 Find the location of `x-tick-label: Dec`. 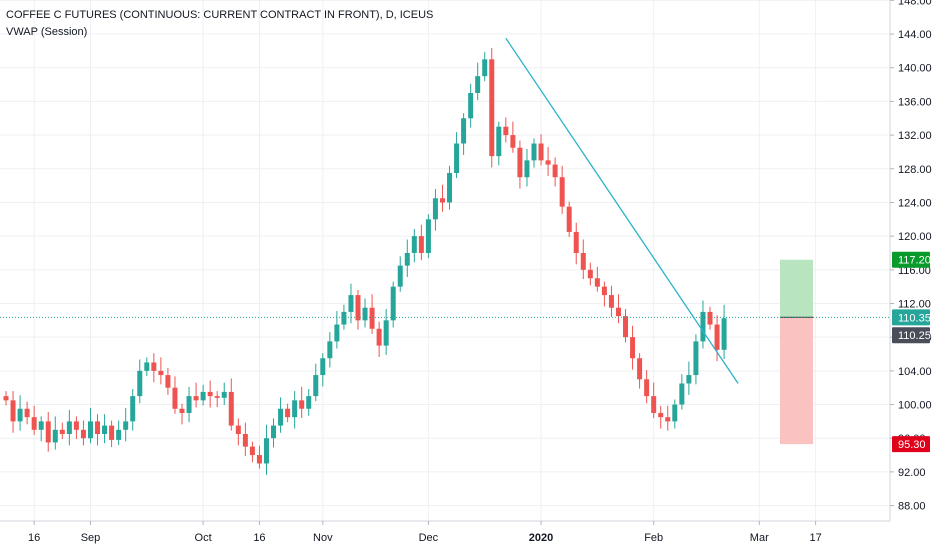

x-tick-label: Dec is located at coordinates (429, 538).